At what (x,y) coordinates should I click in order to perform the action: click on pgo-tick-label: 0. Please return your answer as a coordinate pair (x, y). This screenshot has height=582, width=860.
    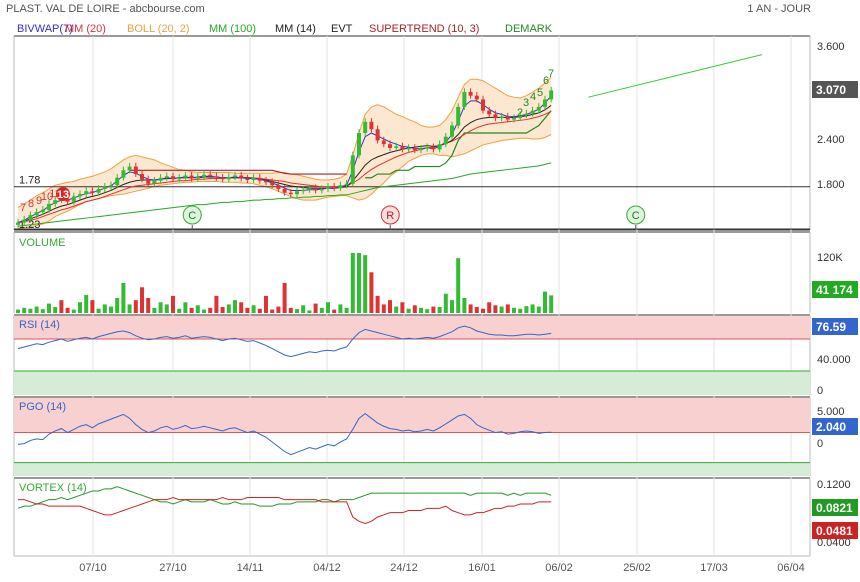
    Looking at the image, I should click on (820, 444).